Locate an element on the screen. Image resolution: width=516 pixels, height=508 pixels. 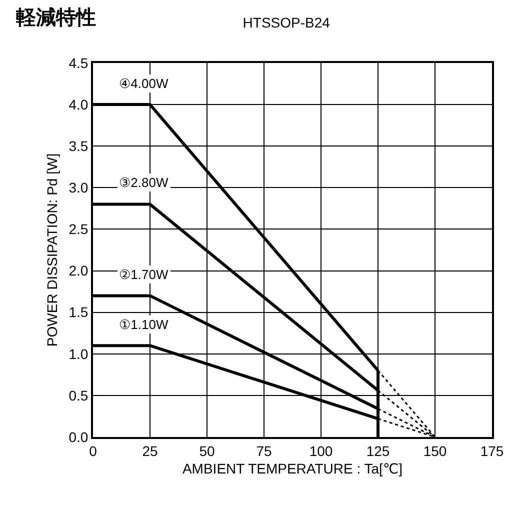
y-tick-label: 1.5 is located at coordinates (78, 312).